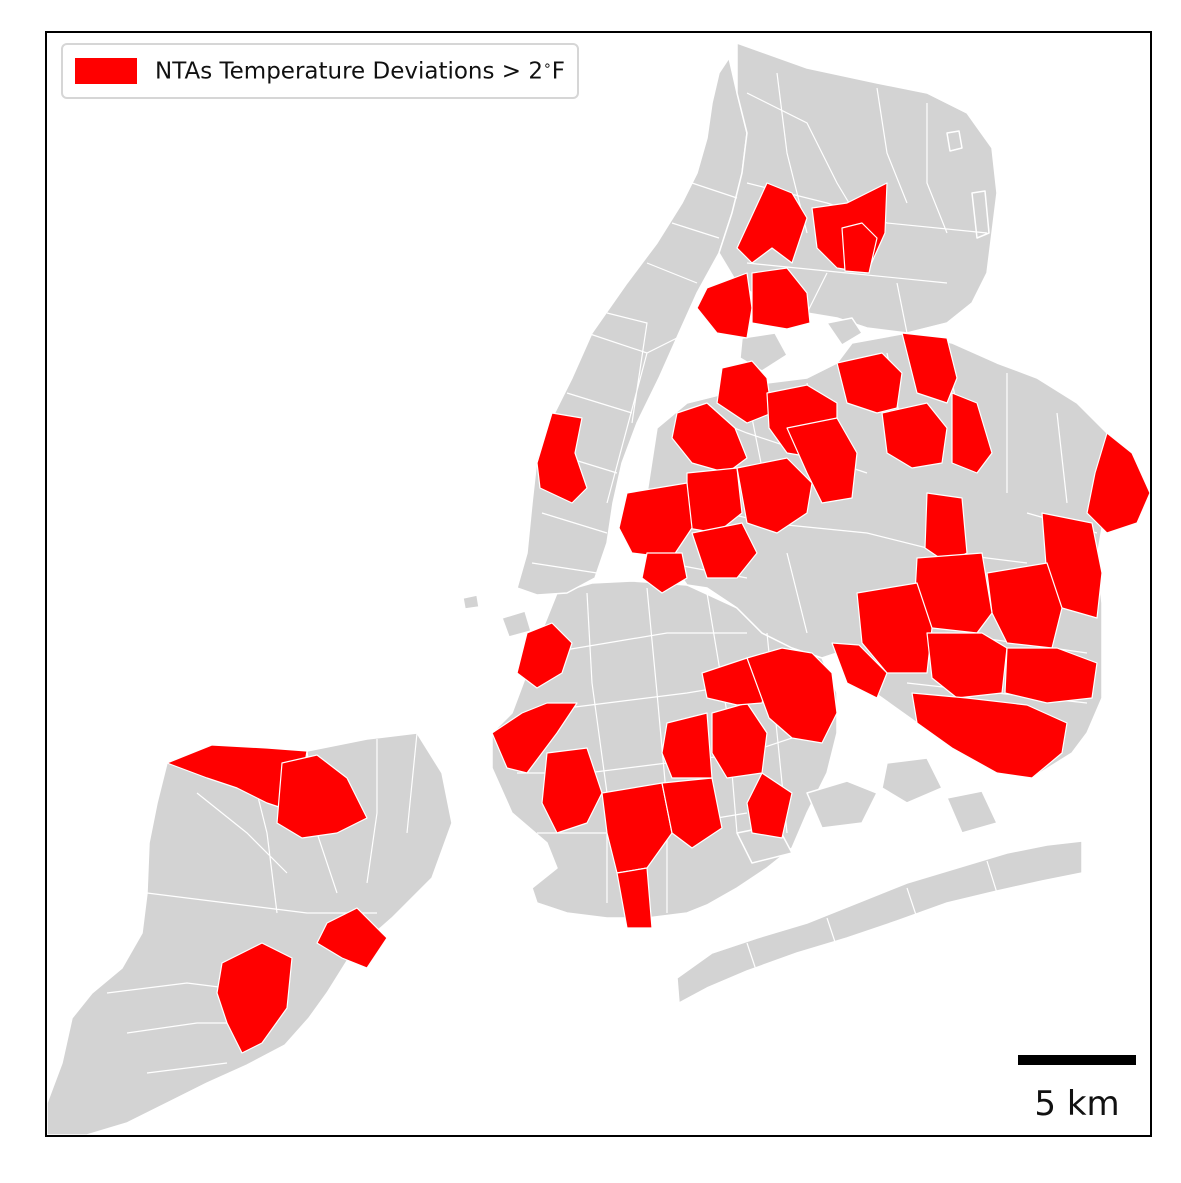 The width and height of the screenshot is (1181, 1183). Describe the element at coordinates (349, 71) in the screenshot. I see `legend-label-prefix: NTAs Temperature Deviations > 2` at that location.